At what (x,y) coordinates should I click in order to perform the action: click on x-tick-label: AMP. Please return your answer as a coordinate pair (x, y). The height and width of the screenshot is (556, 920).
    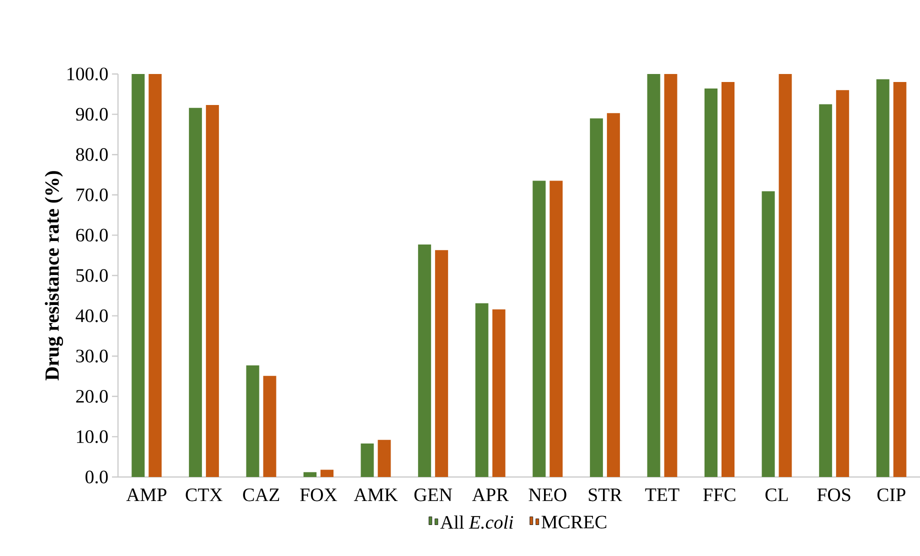
    Looking at the image, I should click on (146, 495).